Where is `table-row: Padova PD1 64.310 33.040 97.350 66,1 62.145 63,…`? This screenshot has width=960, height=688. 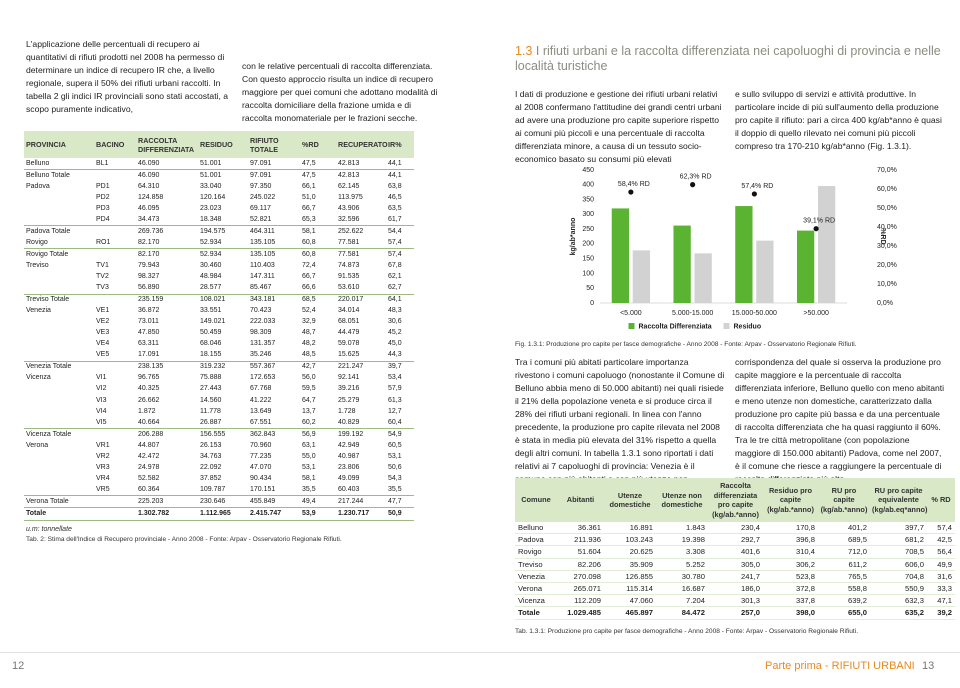 table-row: Padova PD1 64.310 33.040 97.350 66,1 62.145 63,… is located at coordinates (219, 186).